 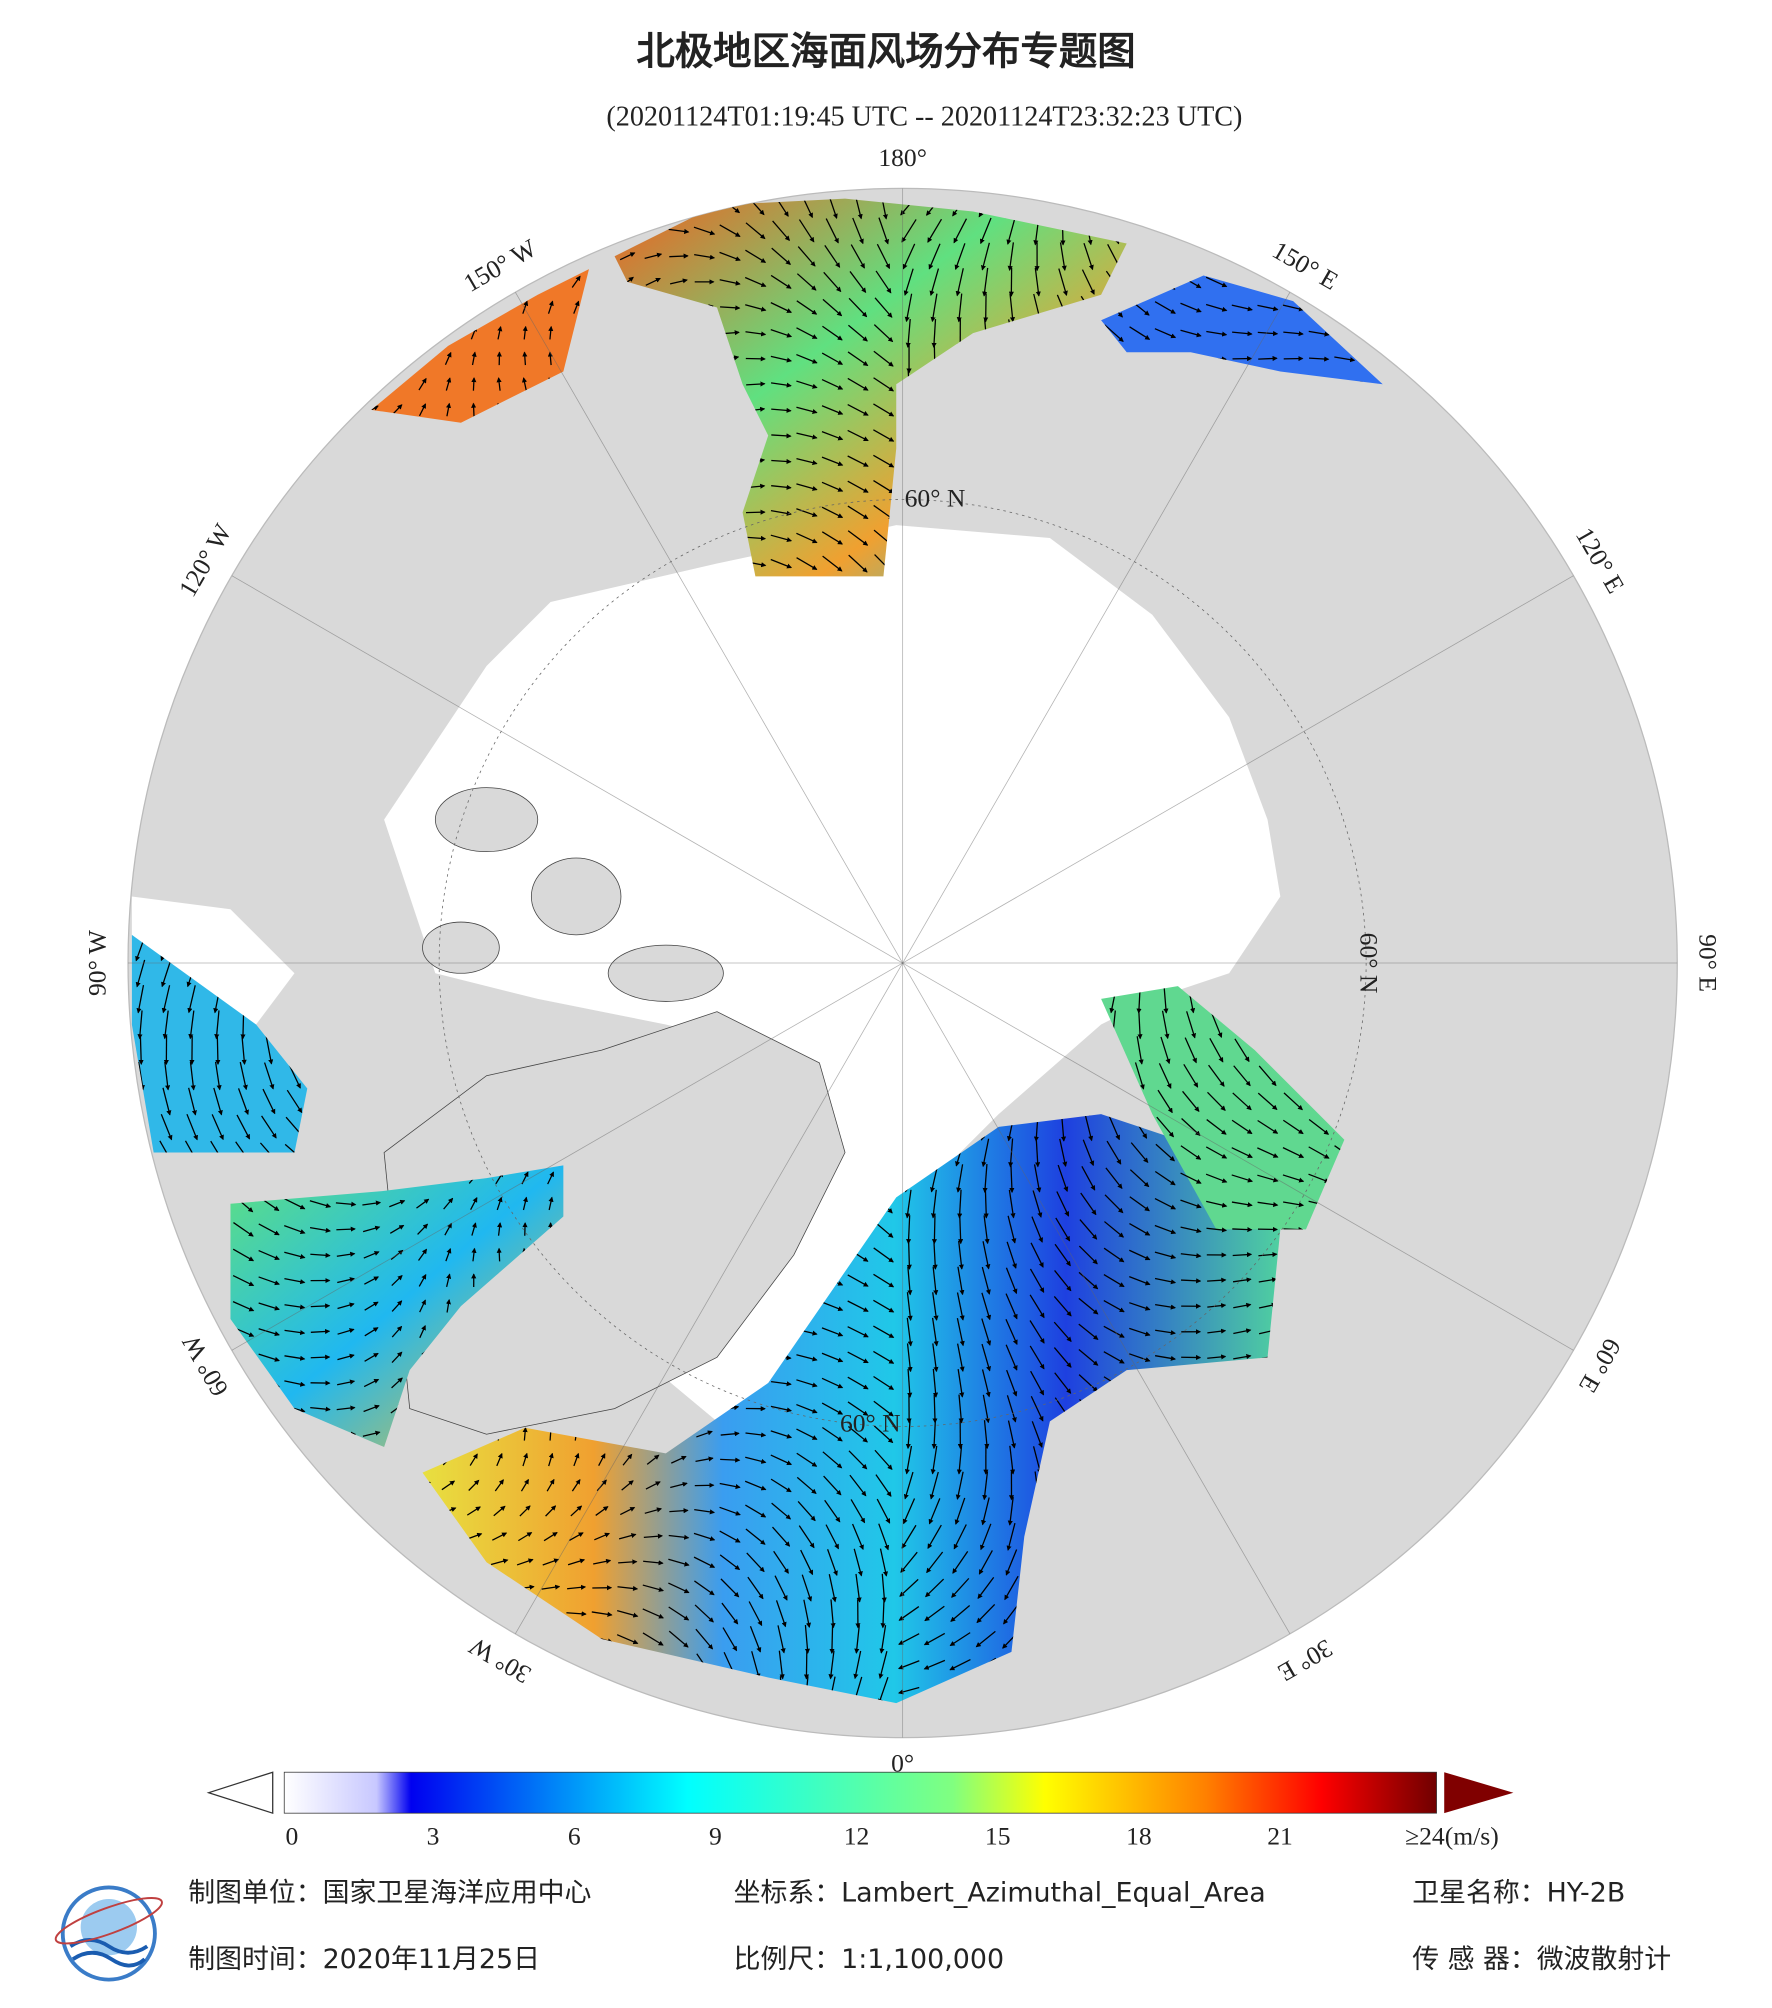 What do you see at coordinates (480, 346) in the screenshot?
I see `wind-field` at bounding box center [480, 346].